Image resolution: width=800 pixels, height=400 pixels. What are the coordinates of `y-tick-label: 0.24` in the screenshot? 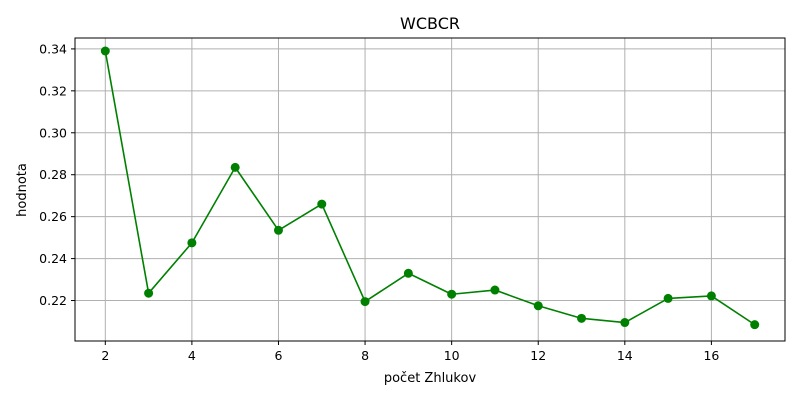 It's located at (53, 258).